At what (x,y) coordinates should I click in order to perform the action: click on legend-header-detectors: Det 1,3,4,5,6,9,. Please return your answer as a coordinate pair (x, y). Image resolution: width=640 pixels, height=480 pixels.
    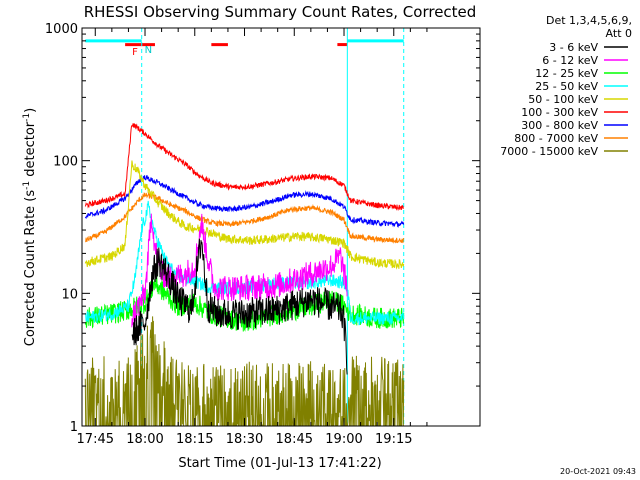
    Looking at the image, I should click on (589, 20).